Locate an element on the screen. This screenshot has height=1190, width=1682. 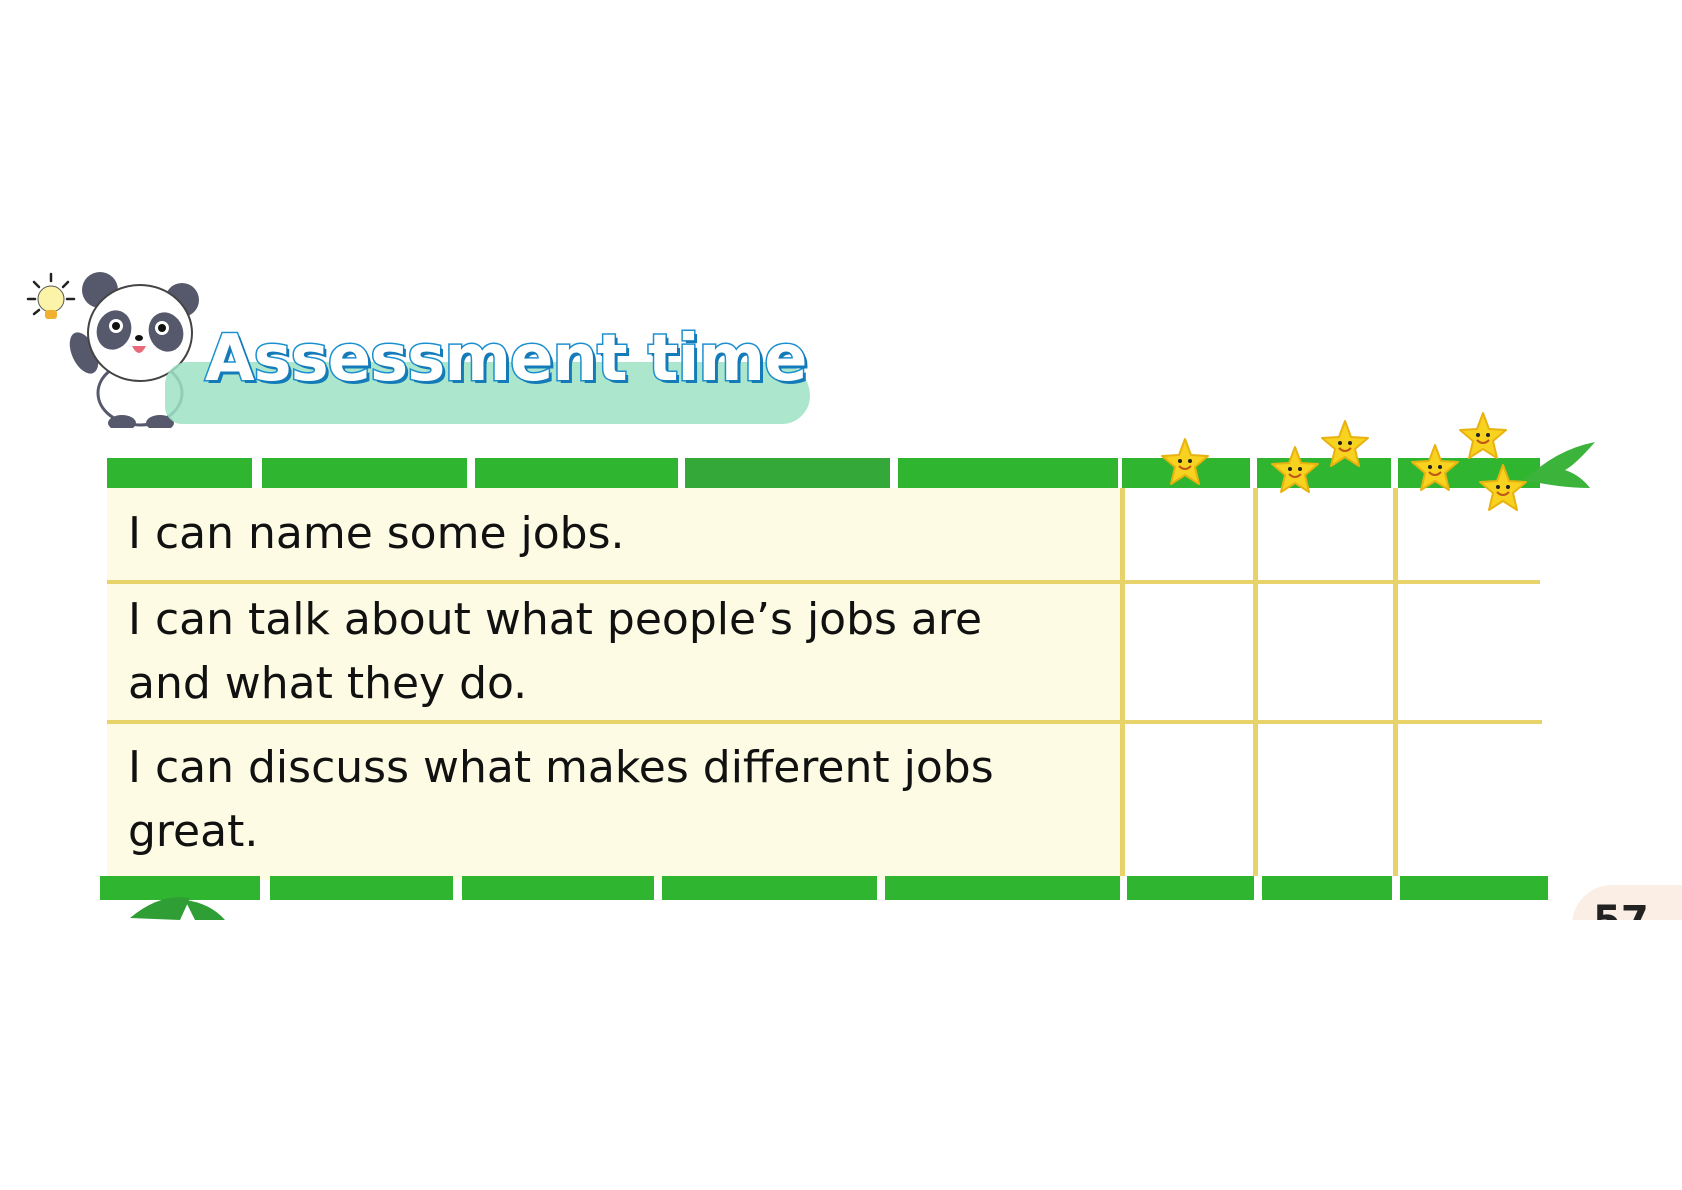
rating-cell-3-star-row3 is located at coordinates (1469, 800).